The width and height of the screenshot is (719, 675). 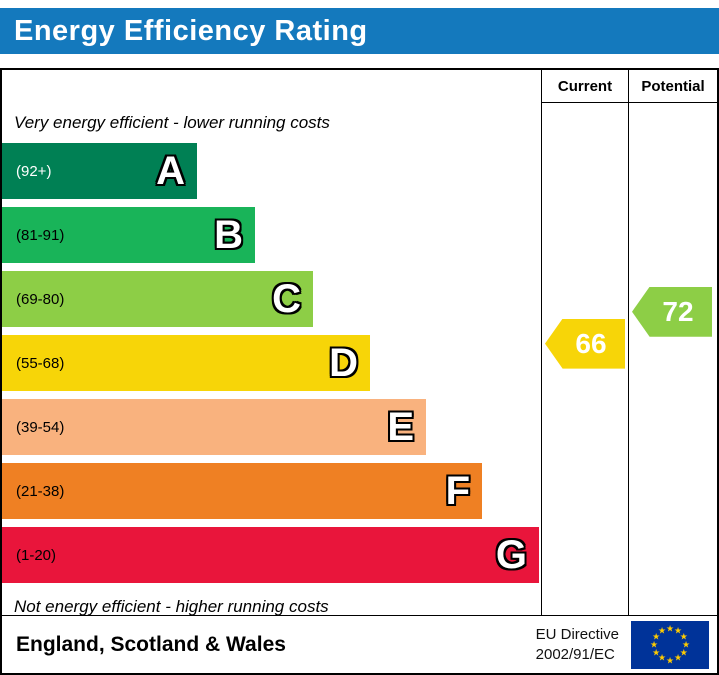 What do you see at coordinates (672, 359) in the screenshot?
I see `potential-column: 72` at bounding box center [672, 359].